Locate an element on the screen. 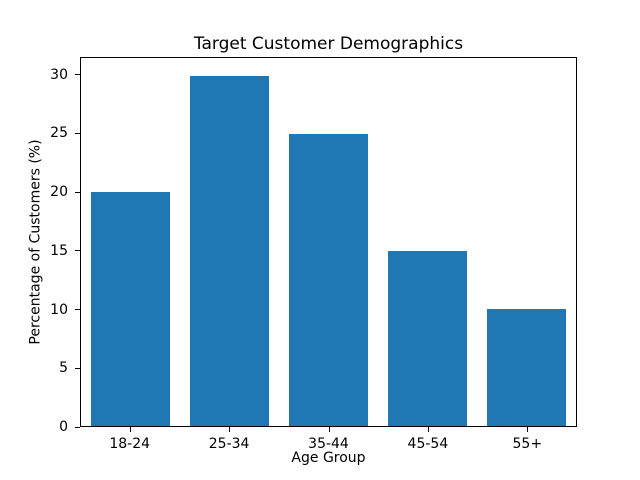 The height and width of the screenshot is (480, 640). x-tick-label: 35-44 is located at coordinates (328, 444).